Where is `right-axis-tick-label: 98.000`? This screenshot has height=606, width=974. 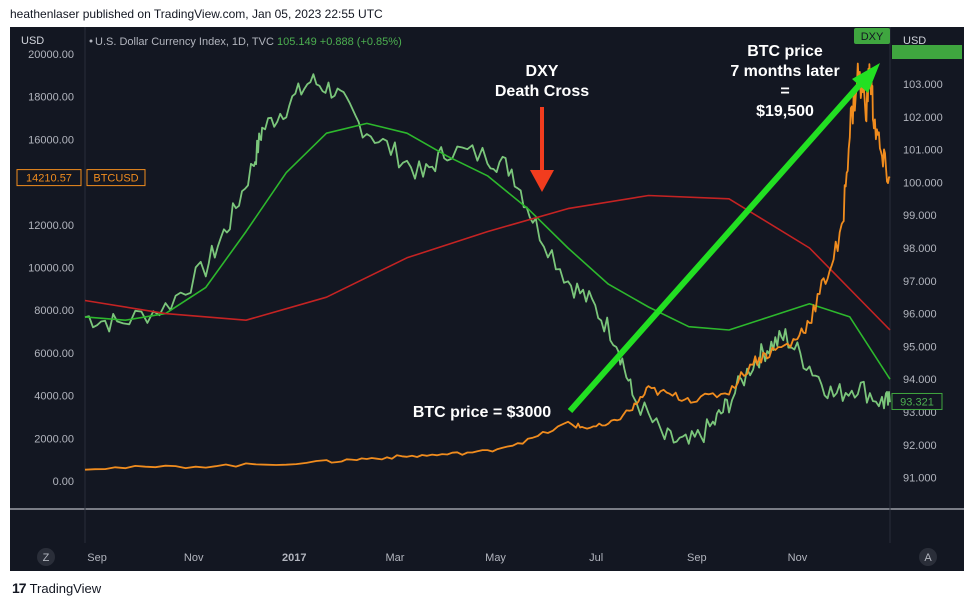 right-axis-tick-label: 98.000 is located at coordinates (920, 249).